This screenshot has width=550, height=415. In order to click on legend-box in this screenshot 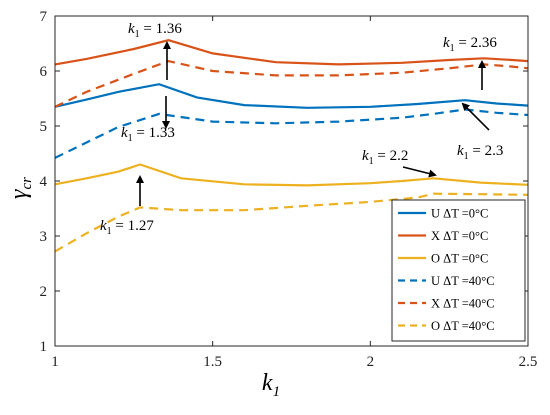, I will do `click(458, 270)`.